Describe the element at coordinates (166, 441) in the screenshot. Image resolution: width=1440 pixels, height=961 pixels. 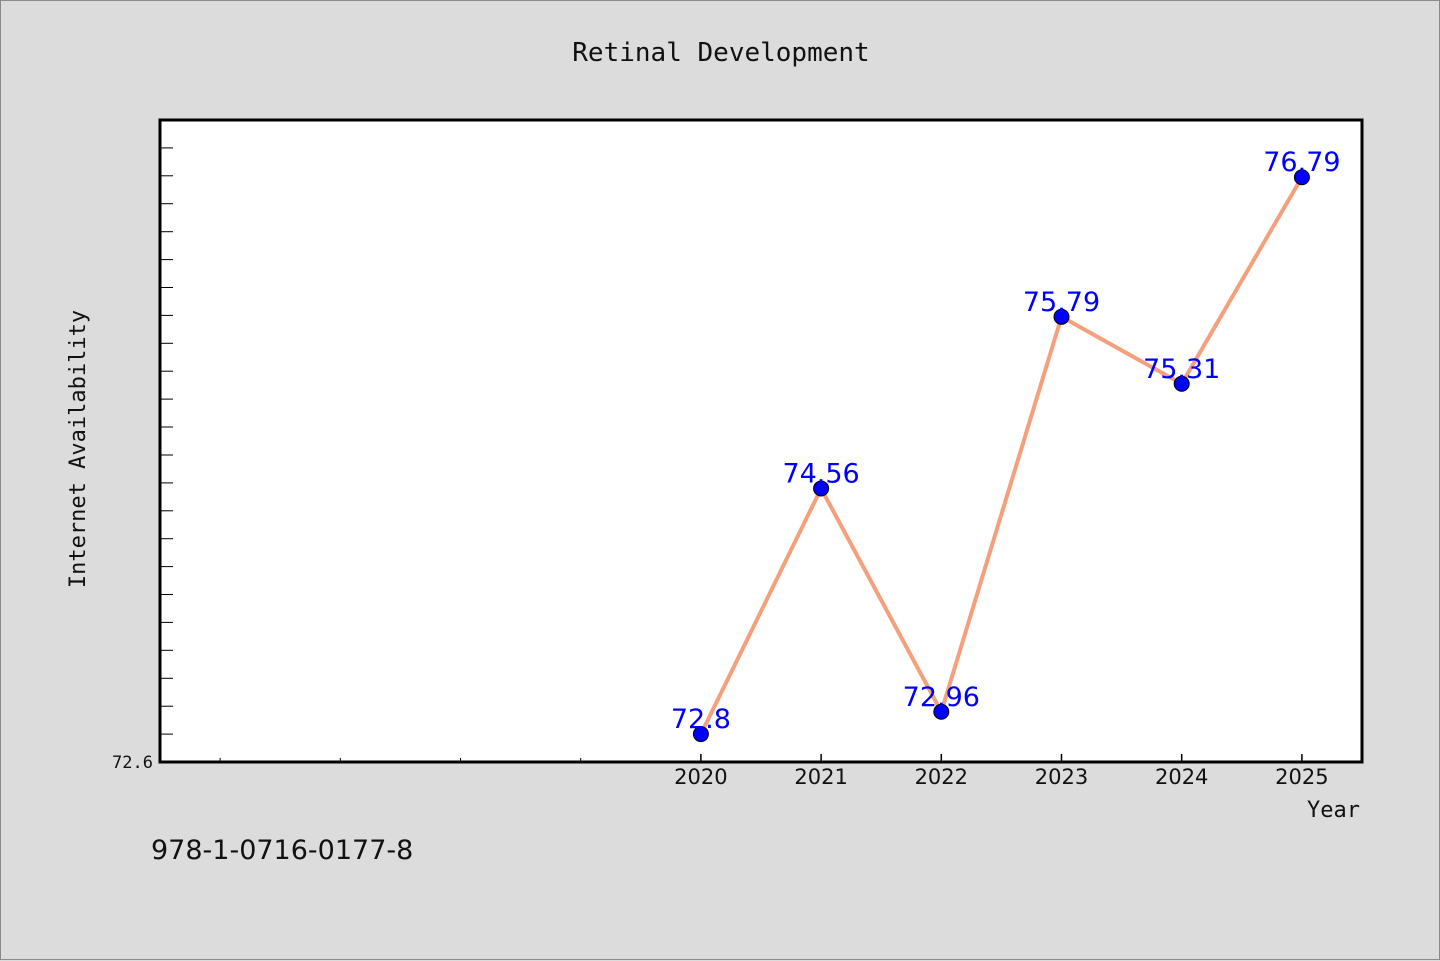
I see `y-minor-ticks` at that location.